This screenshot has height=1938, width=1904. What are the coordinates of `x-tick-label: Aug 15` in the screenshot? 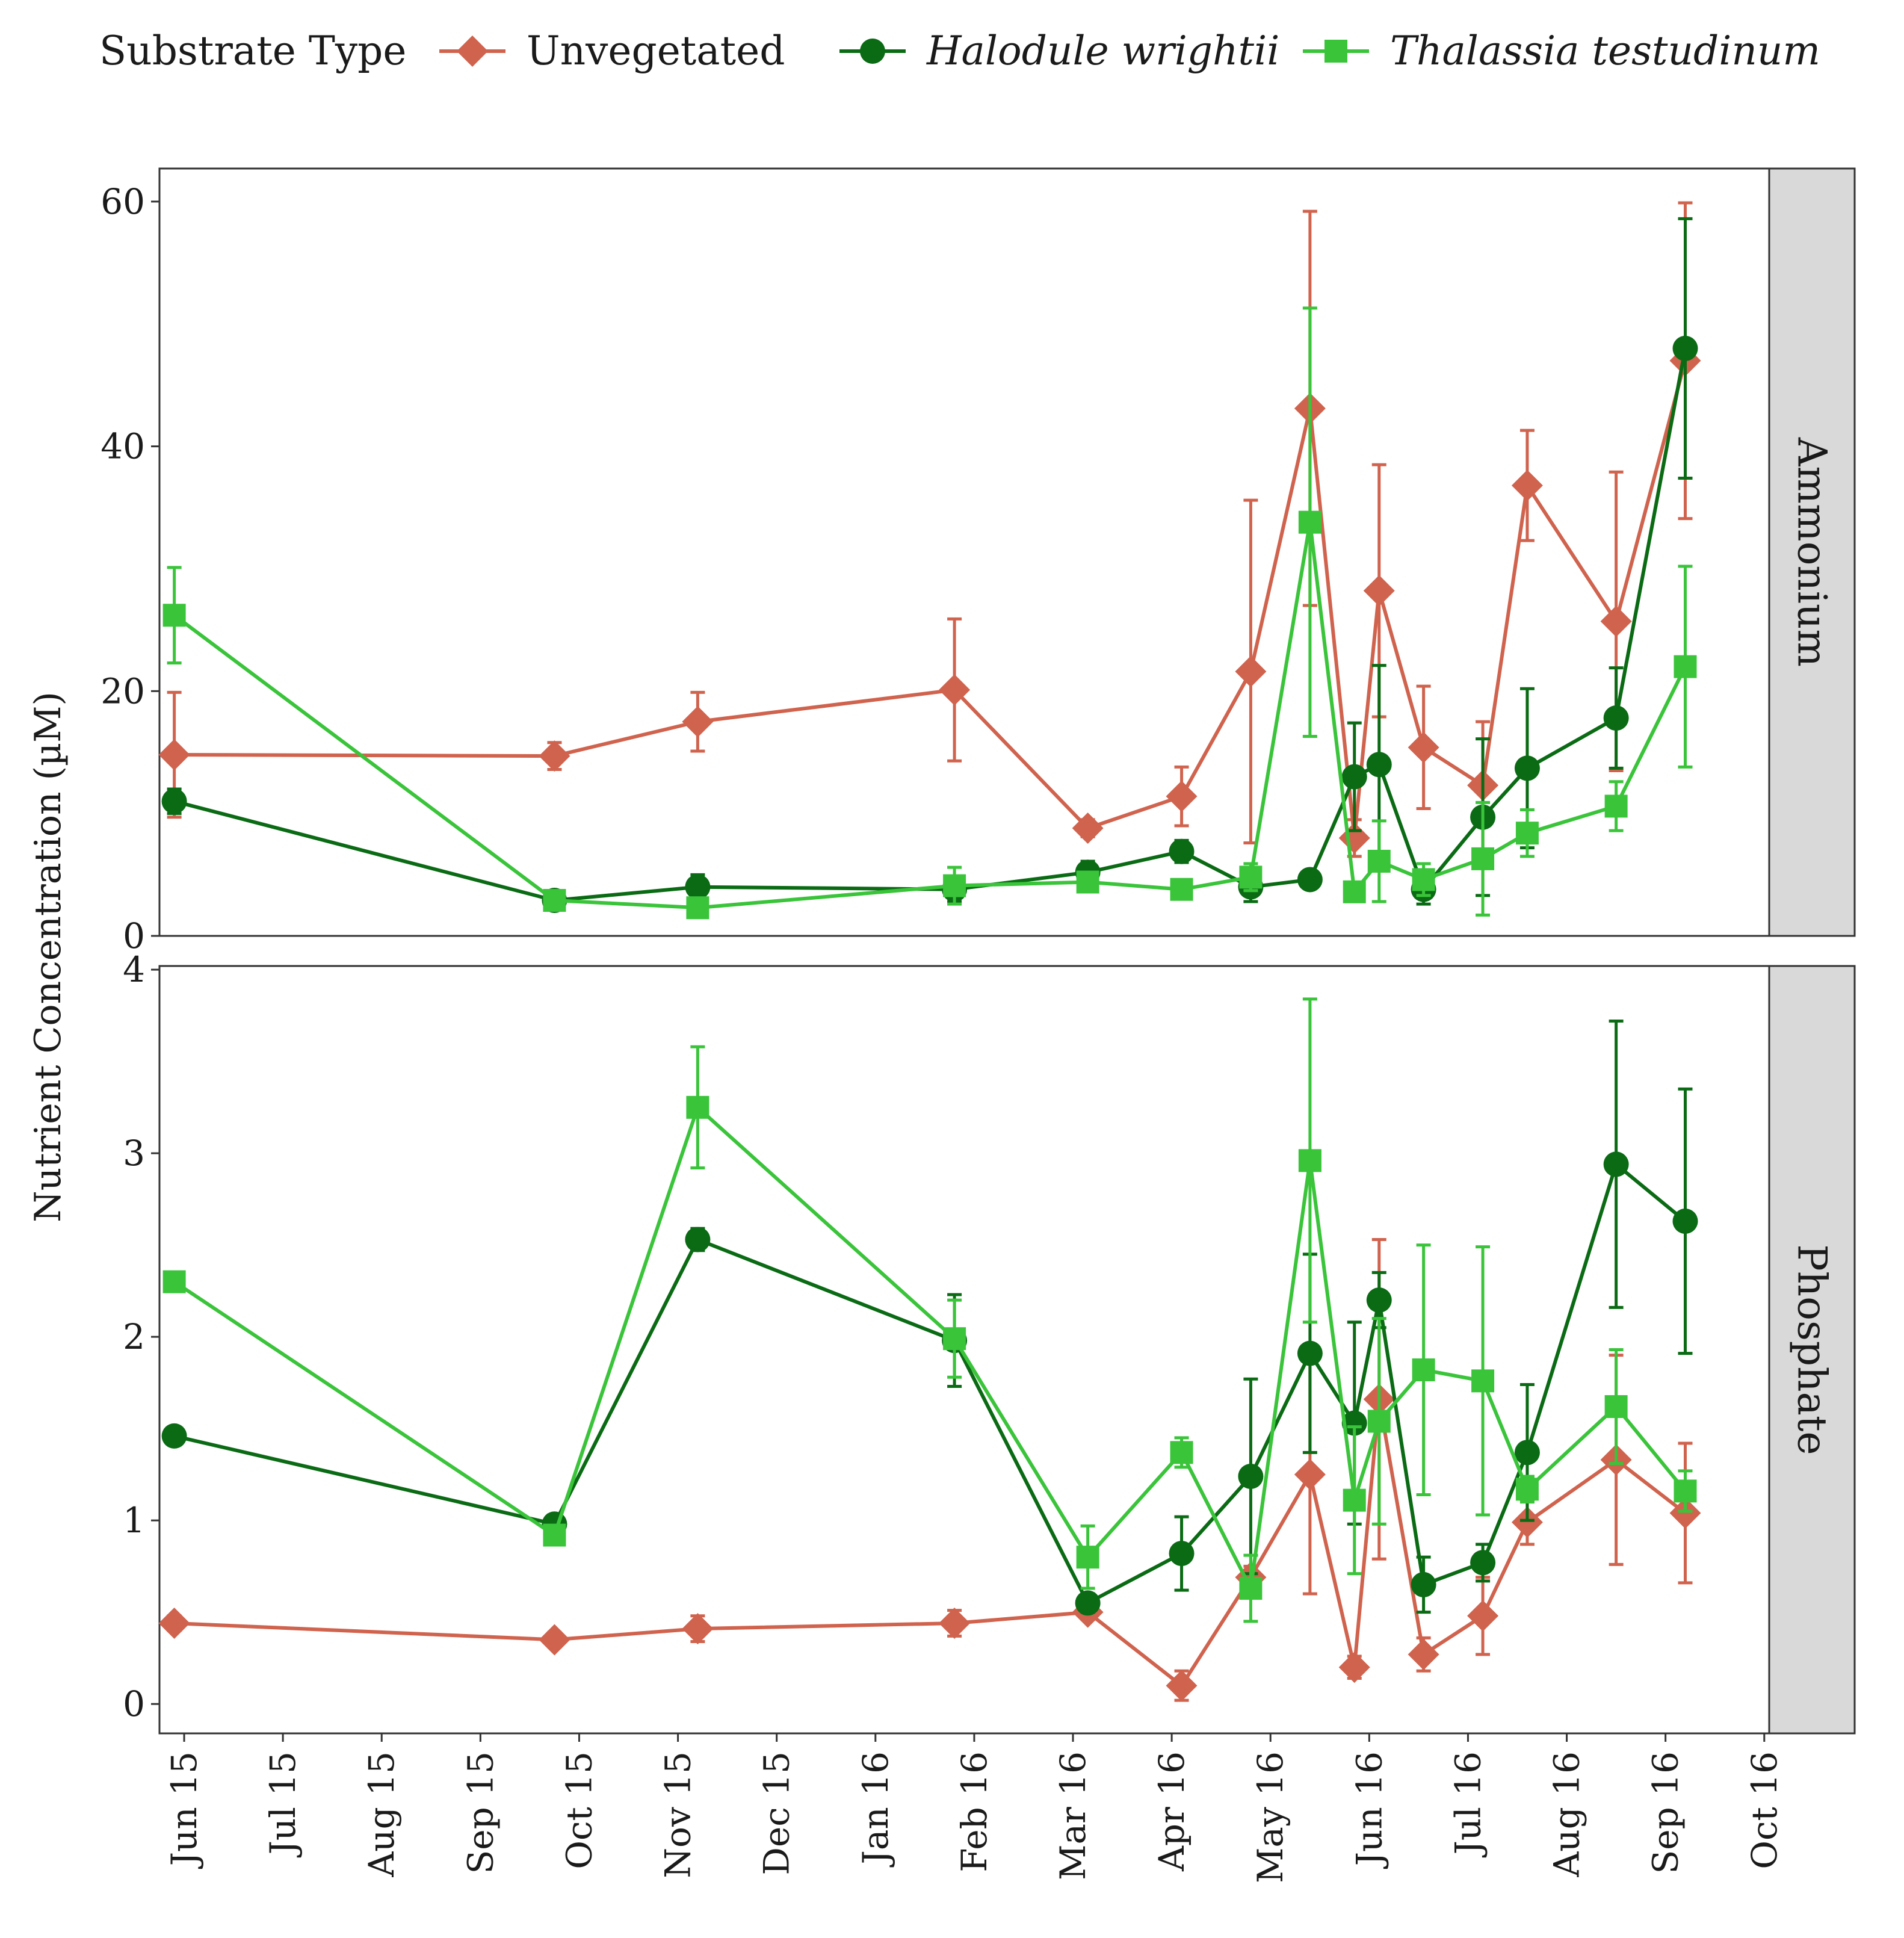 It's located at (382, 1814).